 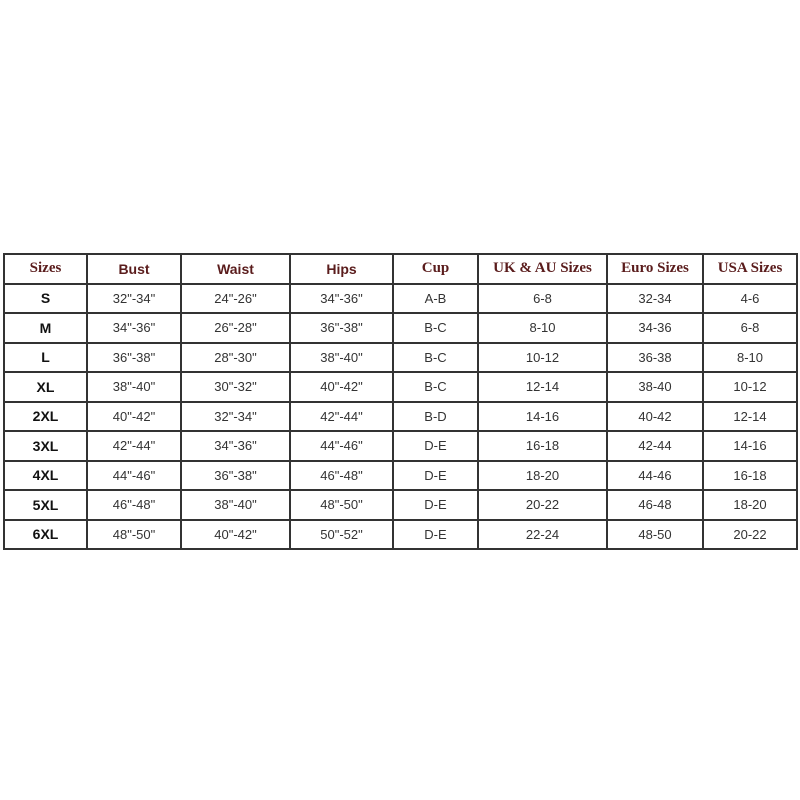 I want to click on size-label: 2XL, so click(x=45, y=416).